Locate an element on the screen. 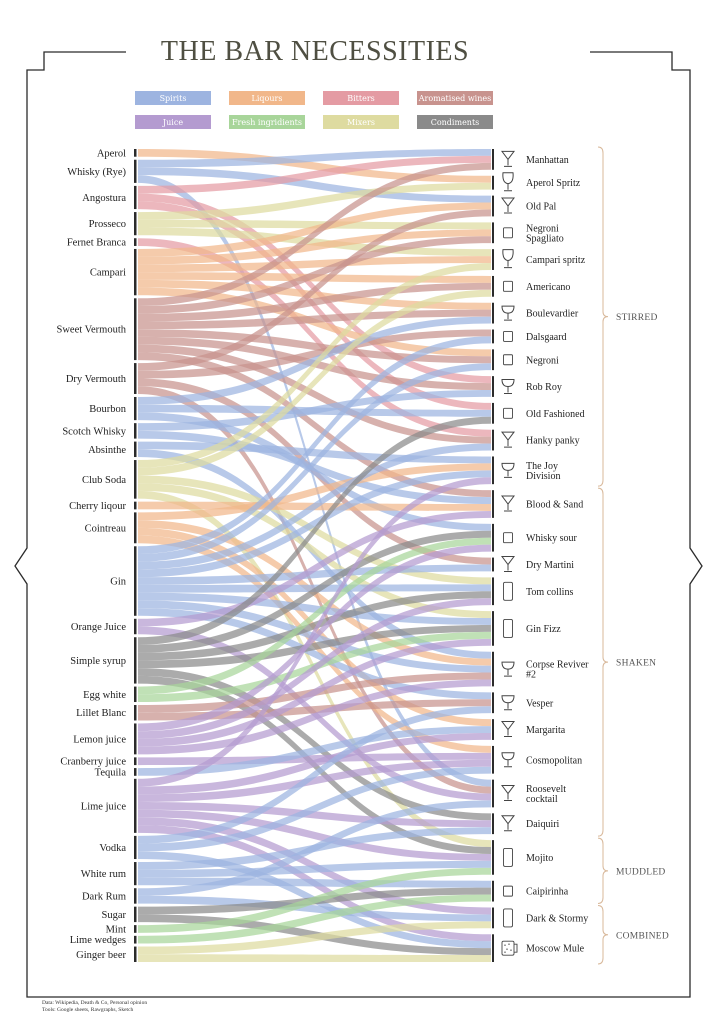 Image resolution: width=723 pixels, height=1024 pixels. ingredient-bar-bourbon is located at coordinates (135, 408).